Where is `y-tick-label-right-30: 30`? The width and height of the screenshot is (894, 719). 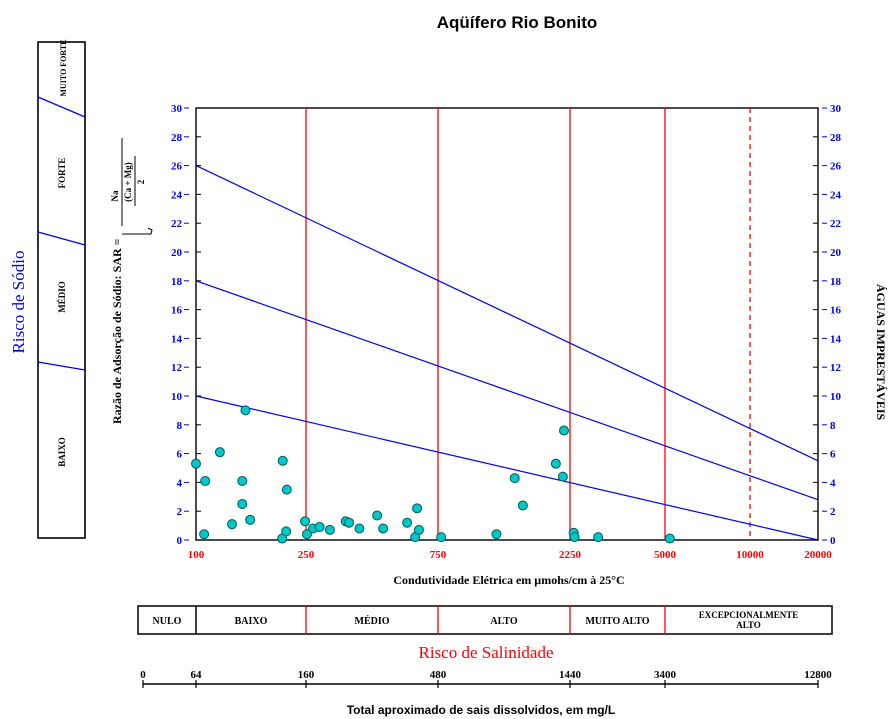
y-tick-label-right-30: 30 is located at coordinates (836, 109).